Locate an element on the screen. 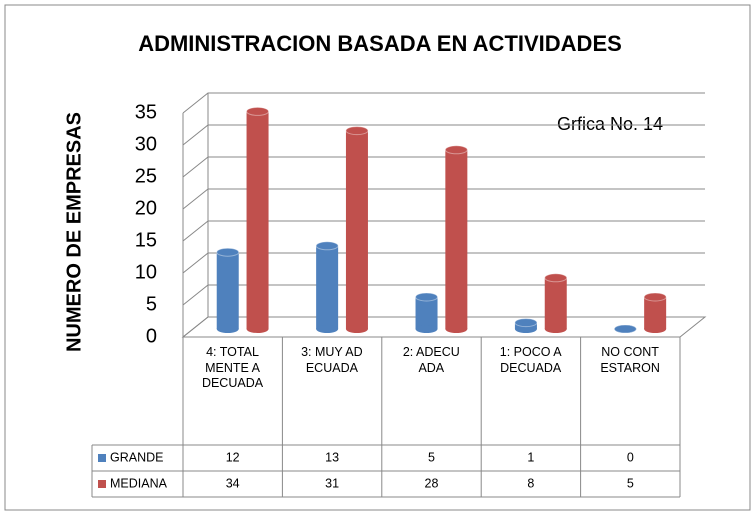 Image resolution: width=756 pixels, height=522 pixels. y-tick-label: 5 is located at coordinates (151, 304).